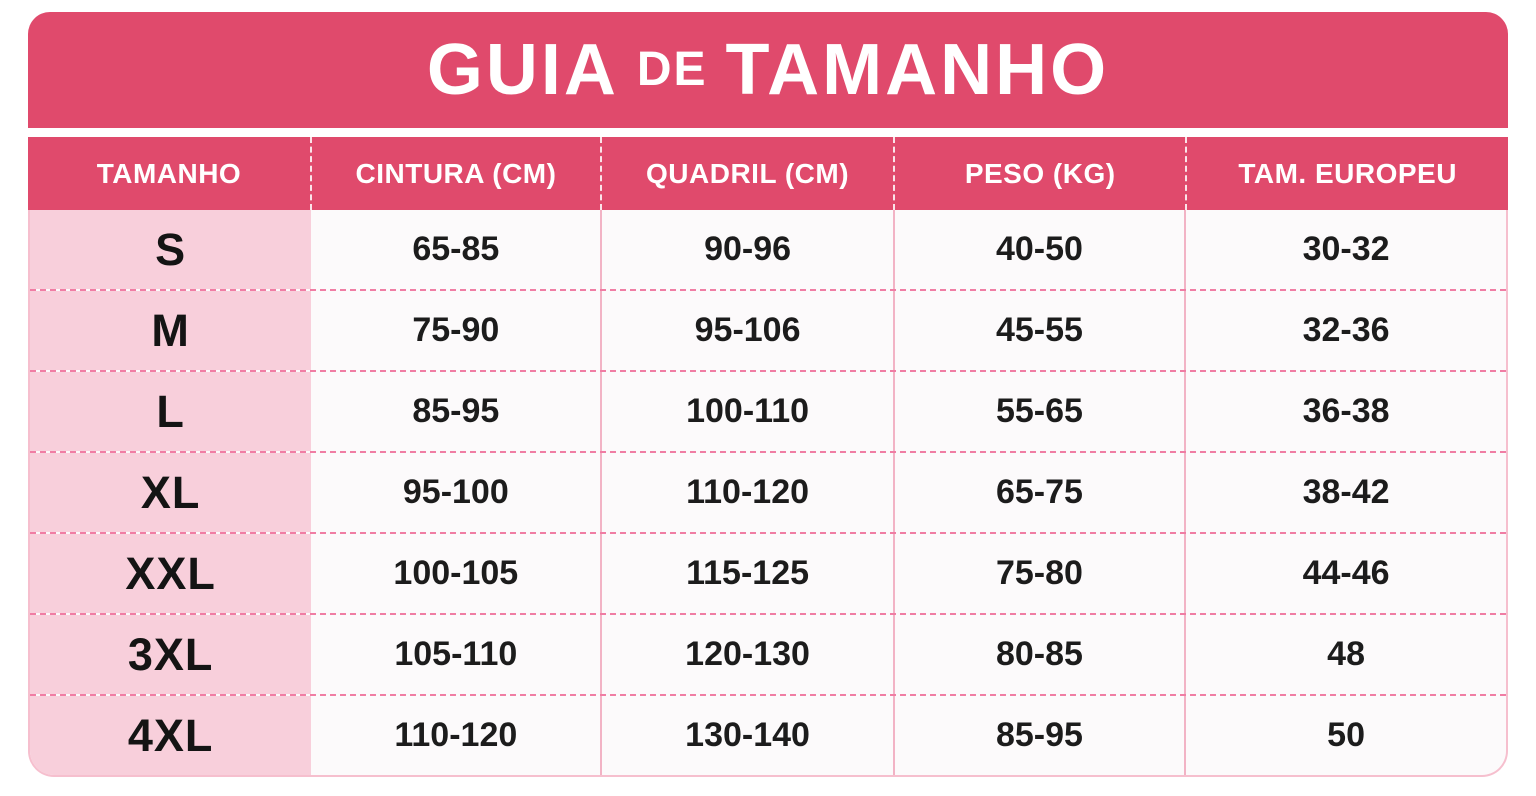 Image resolution: width=1536 pixels, height=796 pixels. What do you see at coordinates (456, 573) in the screenshot?
I see `waist-cell: 100-105` at bounding box center [456, 573].